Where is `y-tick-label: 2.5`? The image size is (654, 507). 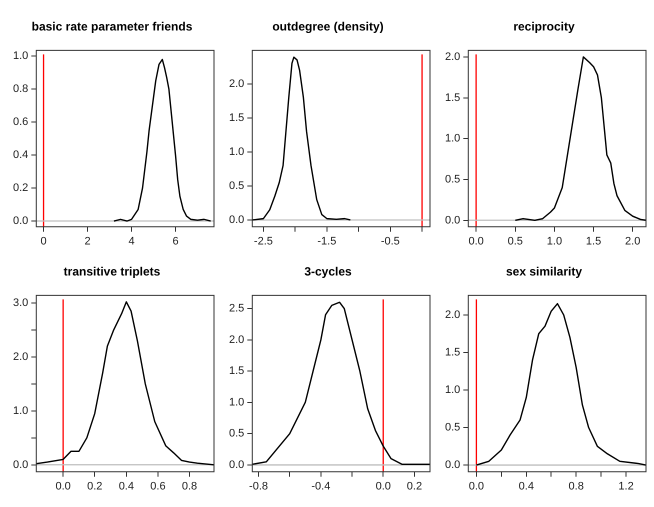 y-tick-label: 2.5 is located at coordinates (236, 308).